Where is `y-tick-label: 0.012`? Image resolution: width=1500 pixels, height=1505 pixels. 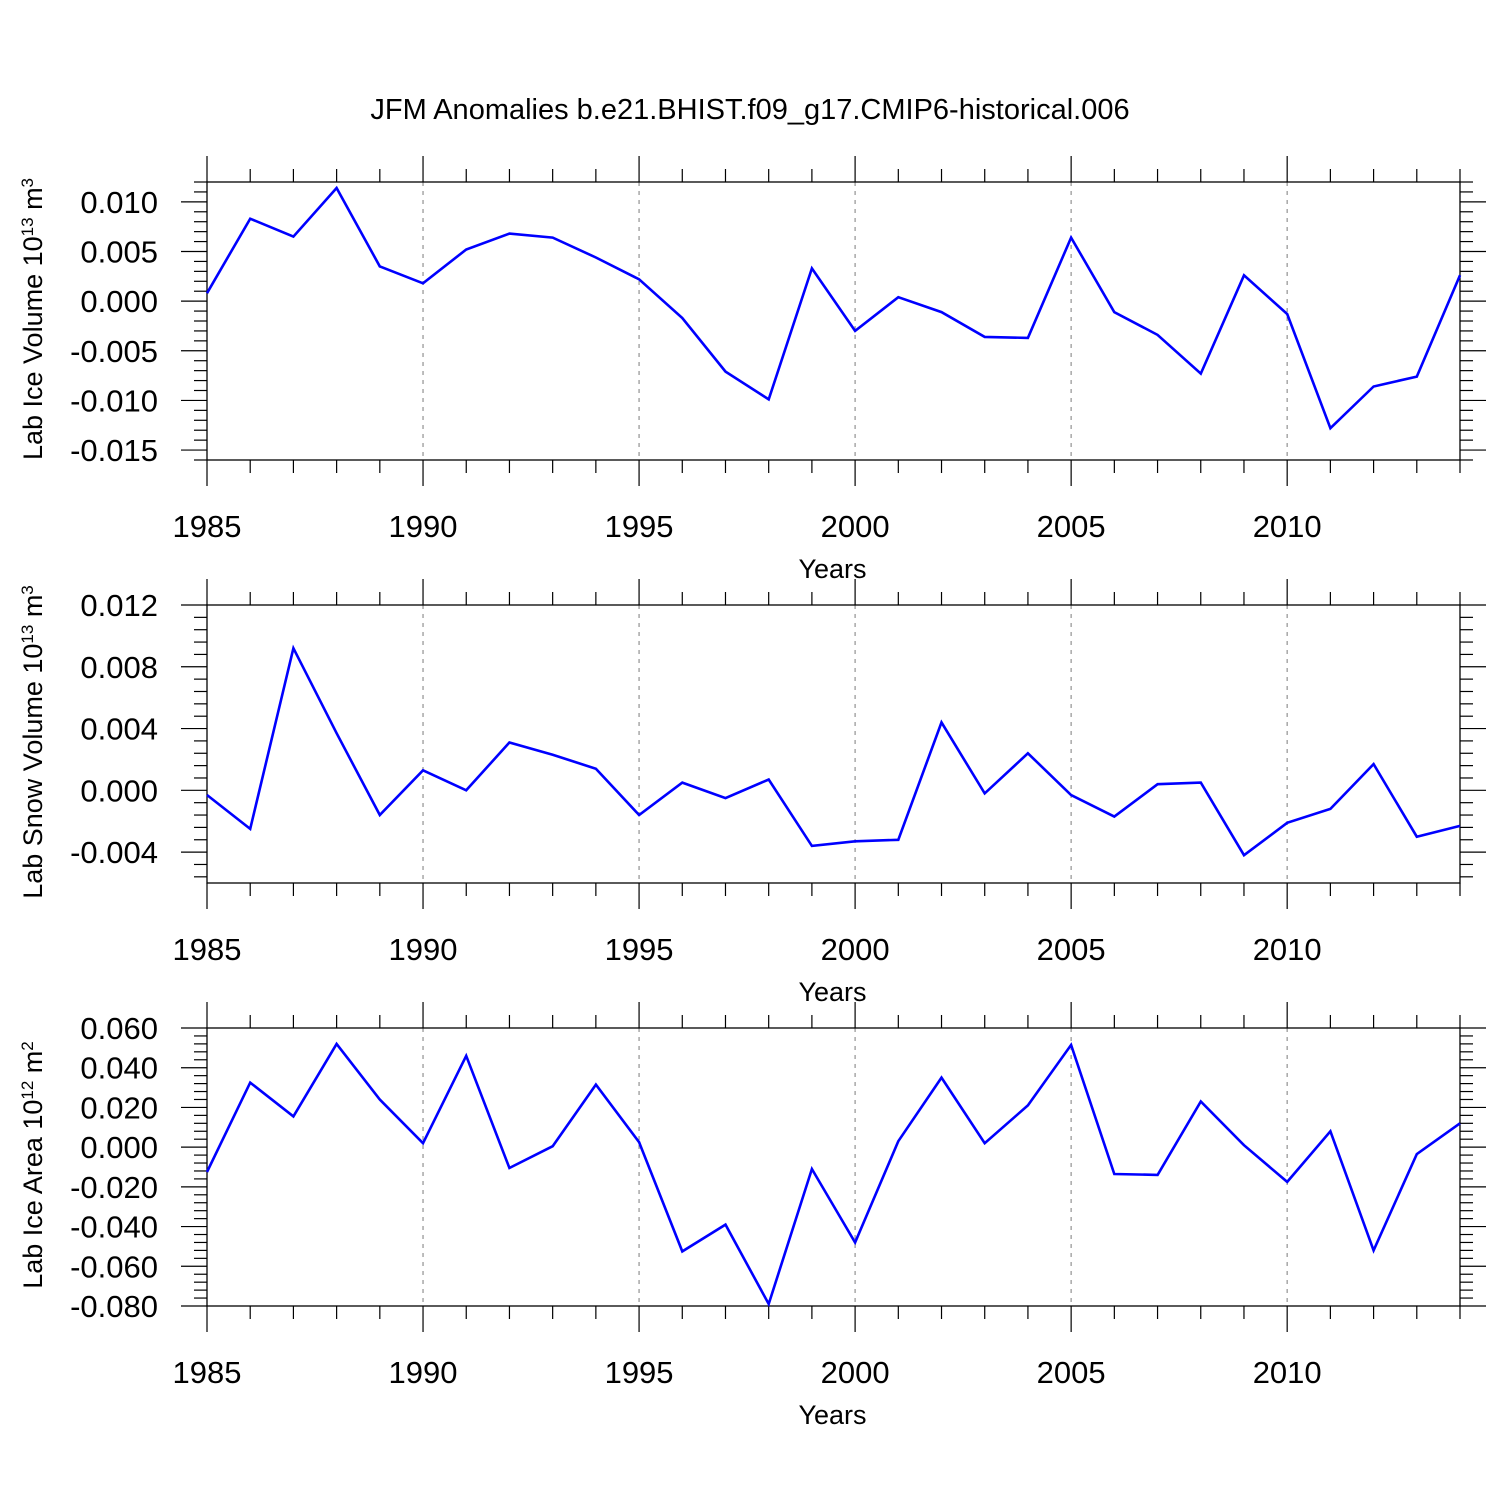 y-tick-label: 0.012 is located at coordinates (119, 605).